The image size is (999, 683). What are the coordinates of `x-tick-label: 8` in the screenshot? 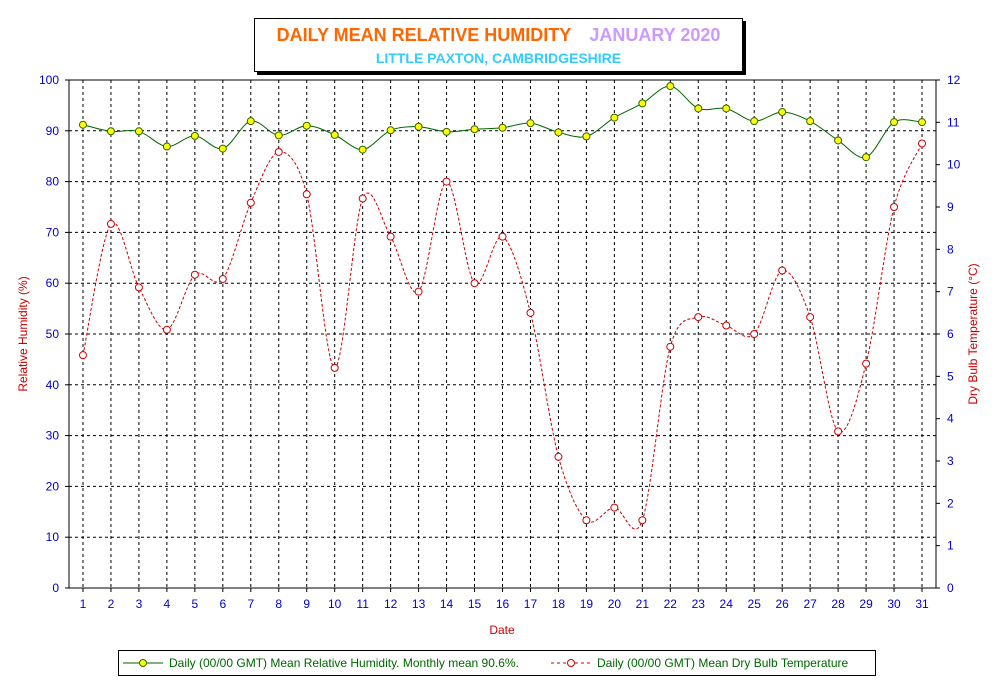 It's located at (278, 604).